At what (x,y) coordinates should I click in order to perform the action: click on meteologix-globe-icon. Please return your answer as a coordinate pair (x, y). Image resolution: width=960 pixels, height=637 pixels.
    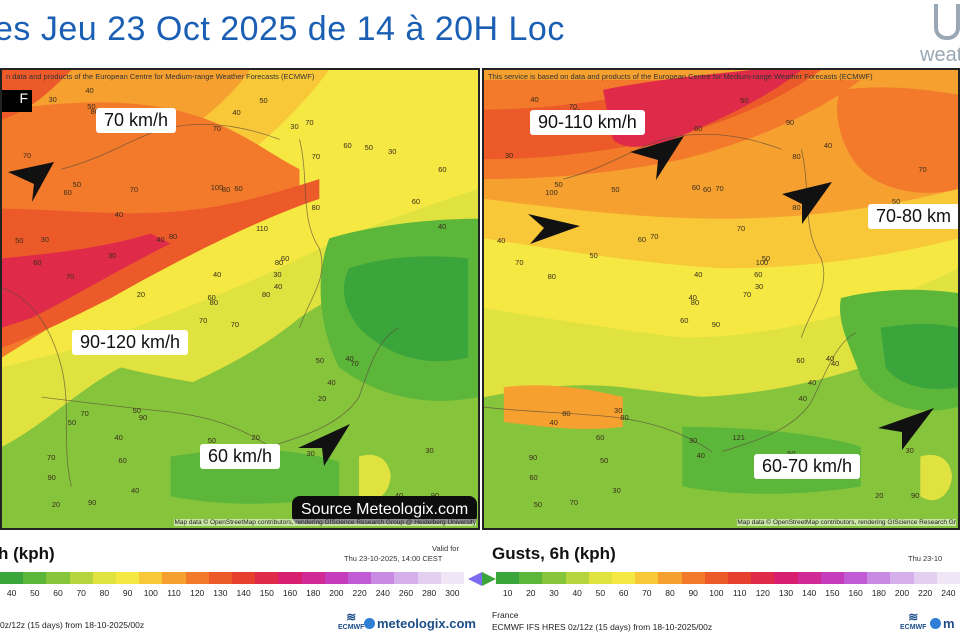
    Looking at the image, I should click on (369, 623).